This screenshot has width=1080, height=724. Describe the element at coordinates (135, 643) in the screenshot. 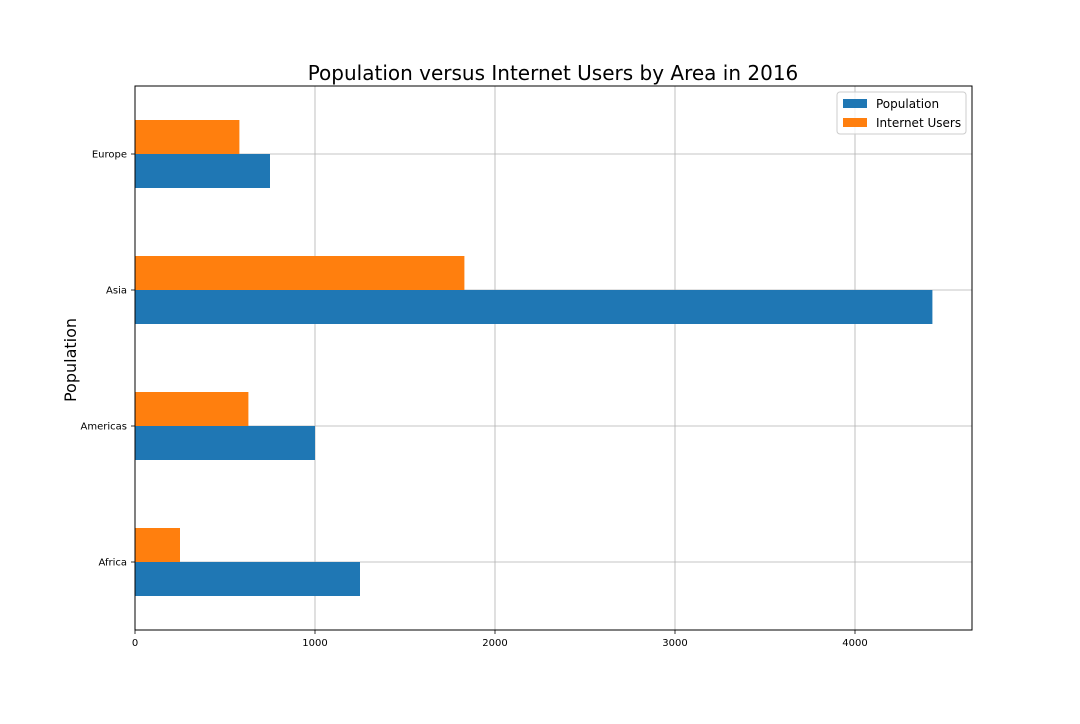

I see `x-tick-label-0: 0` at that location.